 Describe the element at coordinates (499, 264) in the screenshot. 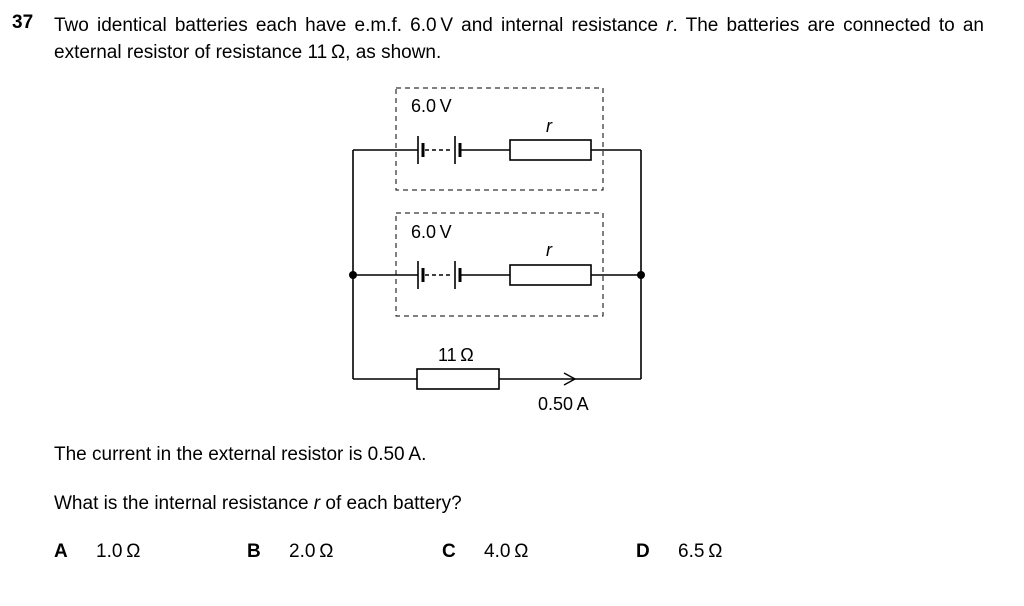

I see `battery2-box` at that location.